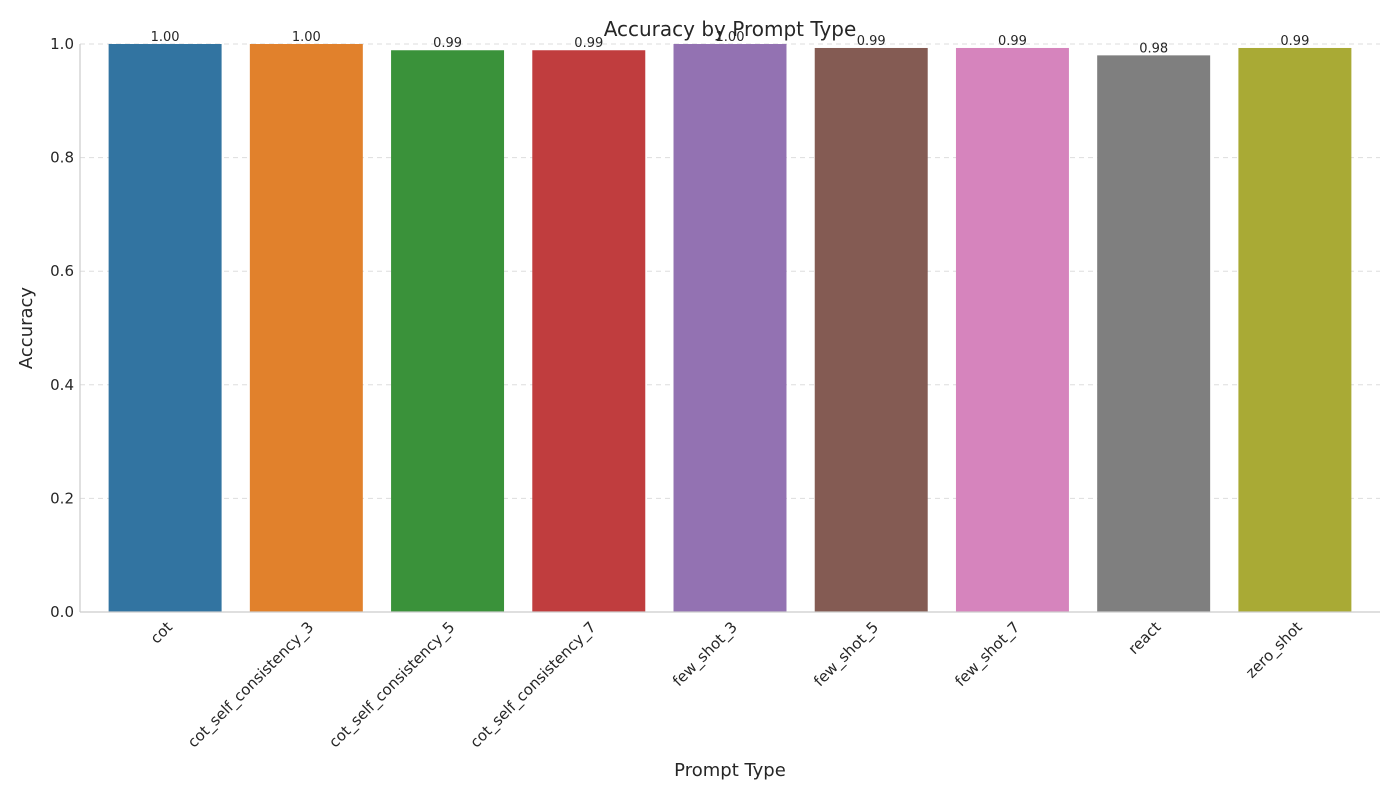  What do you see at coordinates (1295, 329) in the screenshot?
I see `bar-zero-shot` at bounding box center [1295, 329].